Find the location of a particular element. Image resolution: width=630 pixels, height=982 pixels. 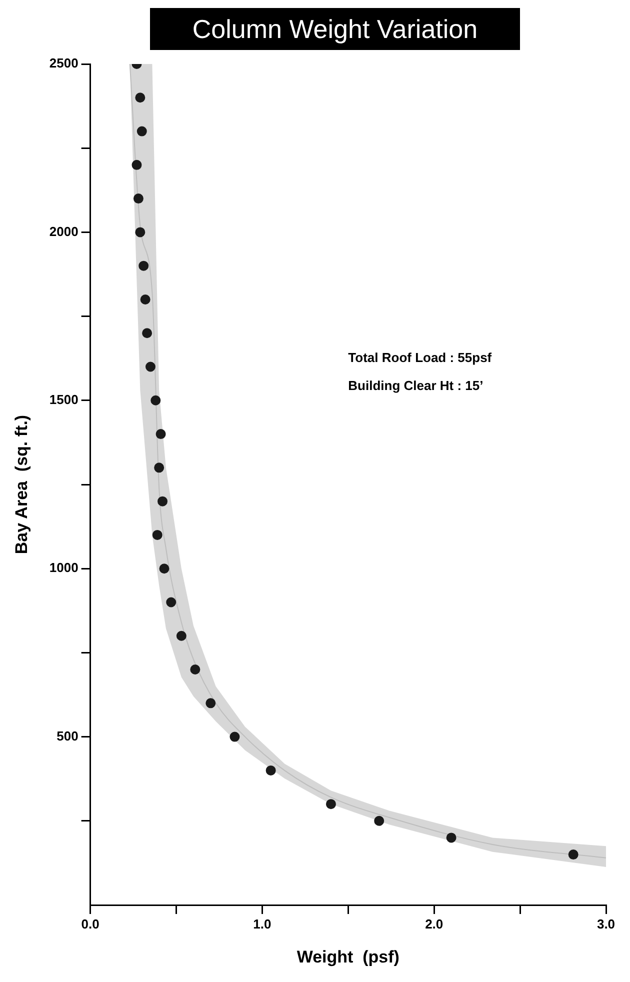

chart-title: Column Weight Variation is located at coordinates (335, 29).